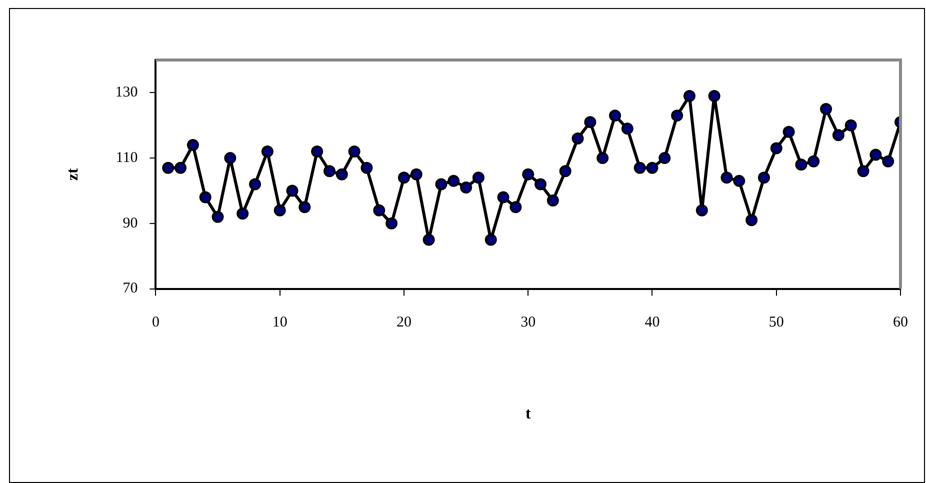 Image resolution: width=926 pixels, height=483 pixels. Describe the element at coordinates (156, 322) in the screenshot. I see `x-tick-label: 0` at that location.